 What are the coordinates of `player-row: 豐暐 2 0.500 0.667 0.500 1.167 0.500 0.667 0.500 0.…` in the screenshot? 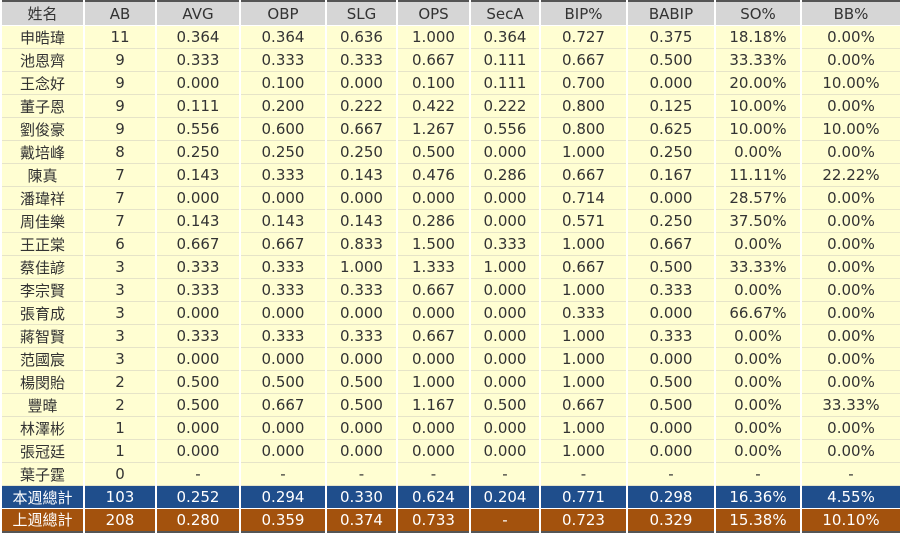 It's located at (450, 405).